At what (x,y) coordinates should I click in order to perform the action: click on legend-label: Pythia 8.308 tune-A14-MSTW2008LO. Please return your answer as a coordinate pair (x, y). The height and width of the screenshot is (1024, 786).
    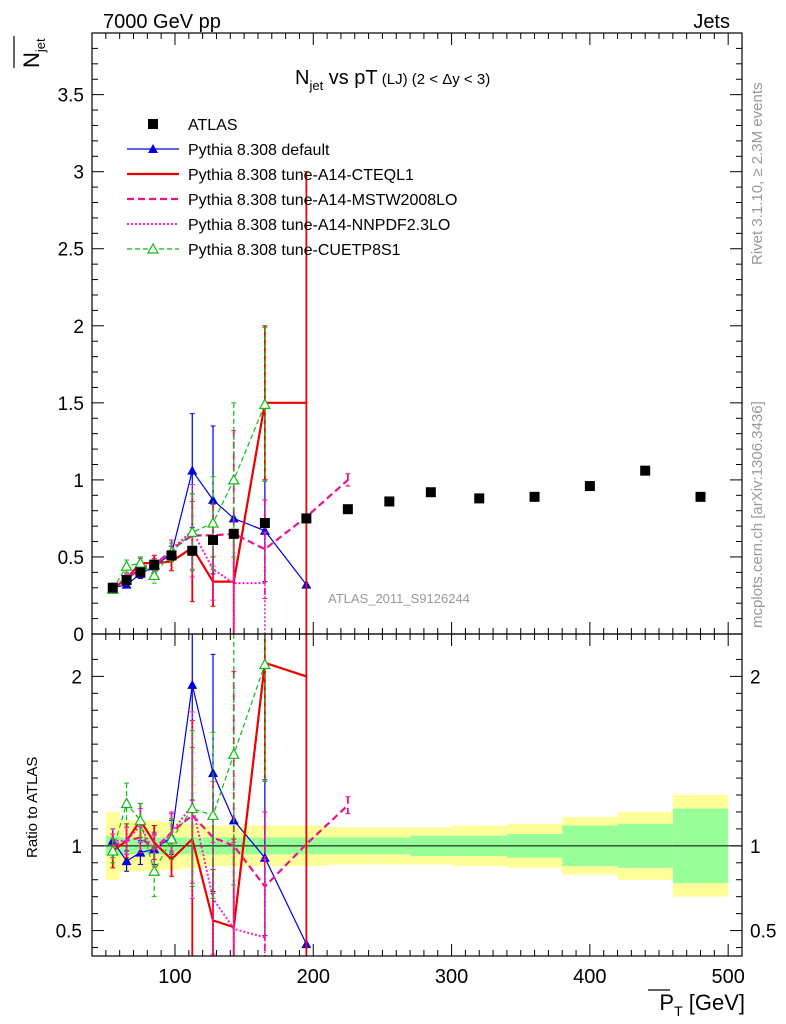
    Looking at the image, I should click on (322, 200).